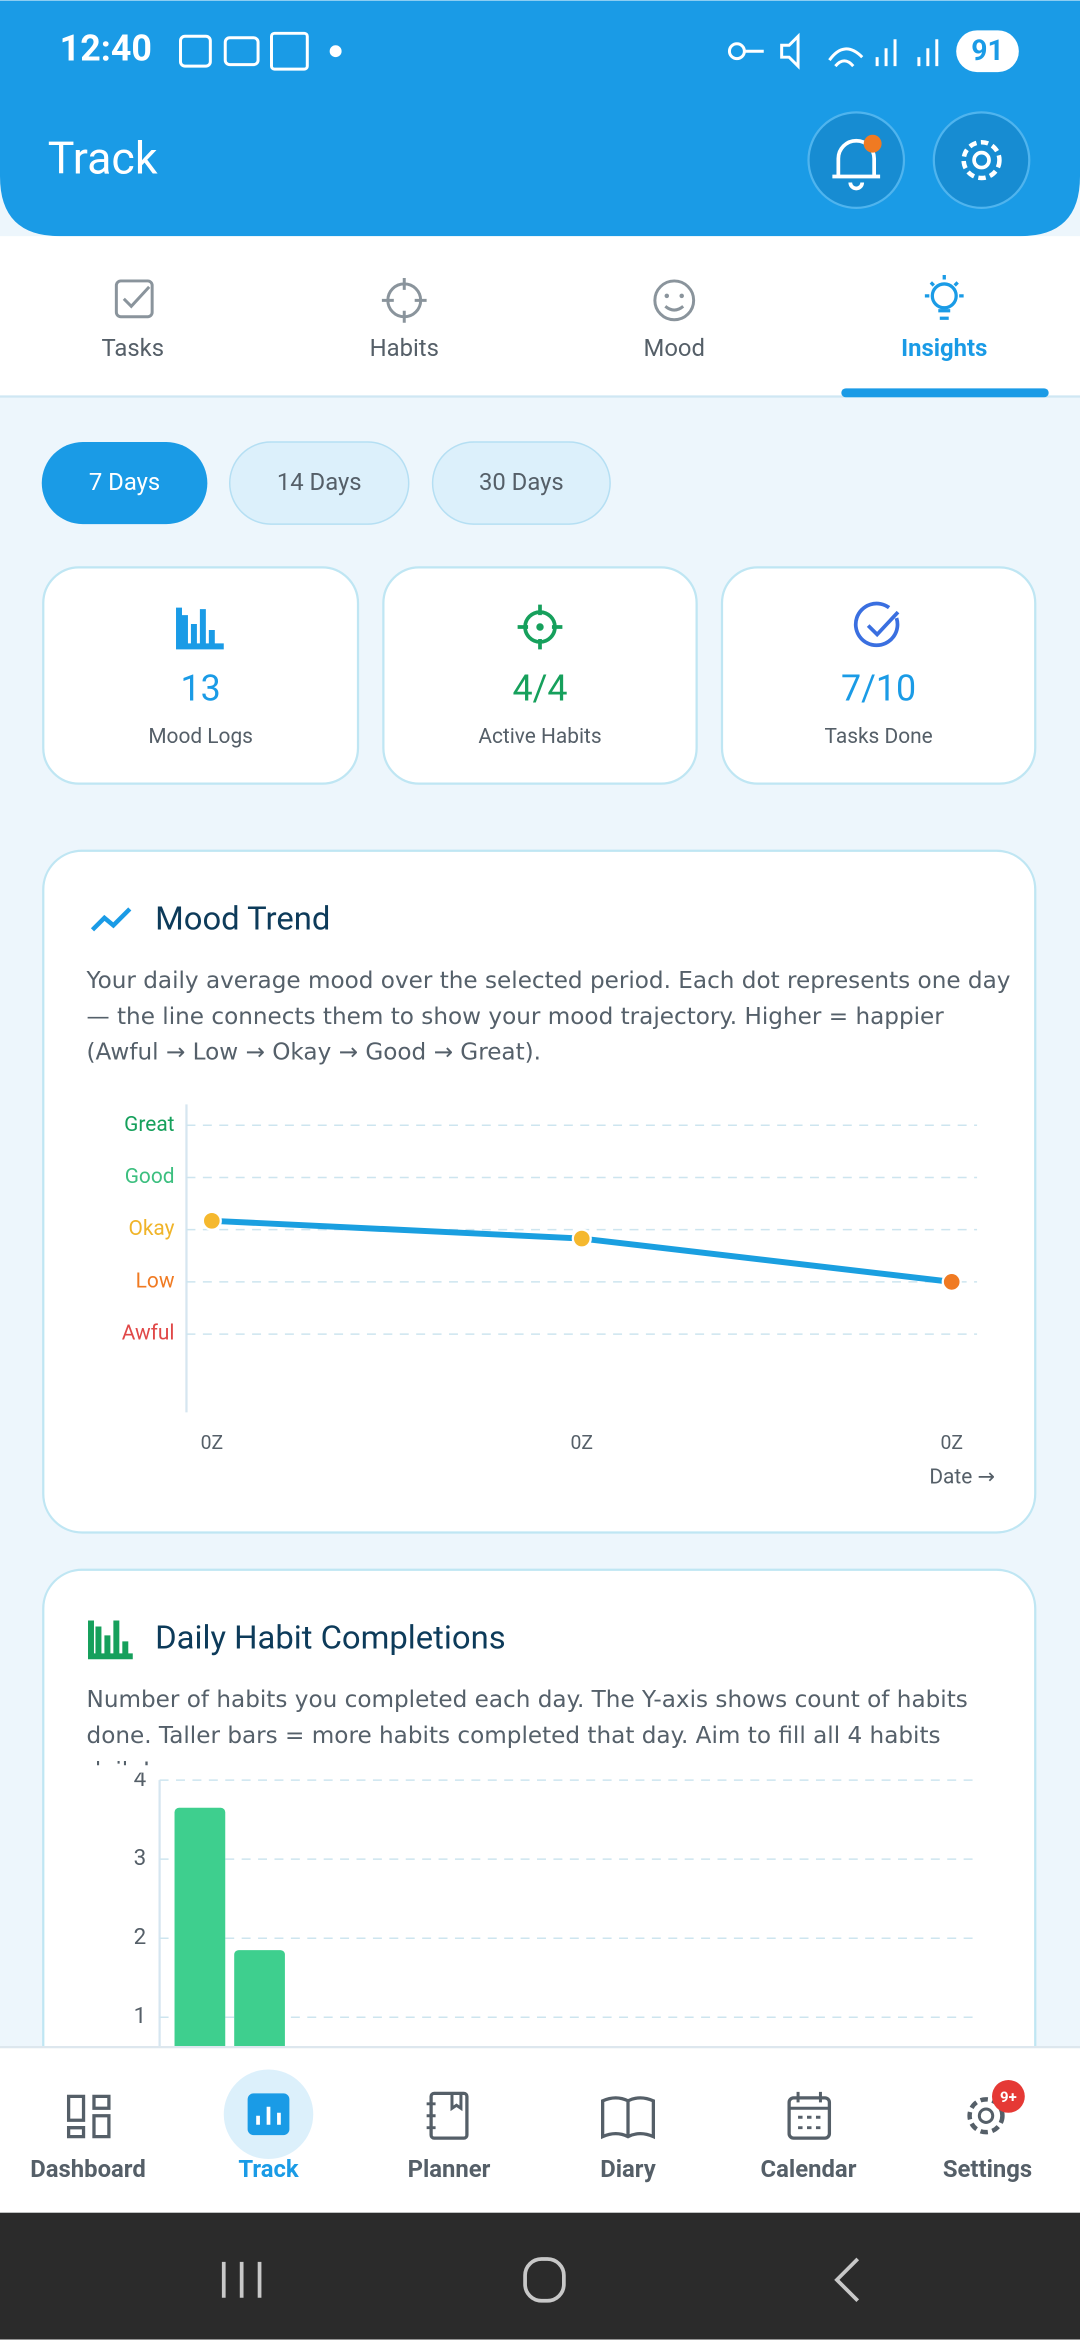 This screenshot has width=1080, height=2340. I want to click on nav-item: Calendar, so click(809, 2137).